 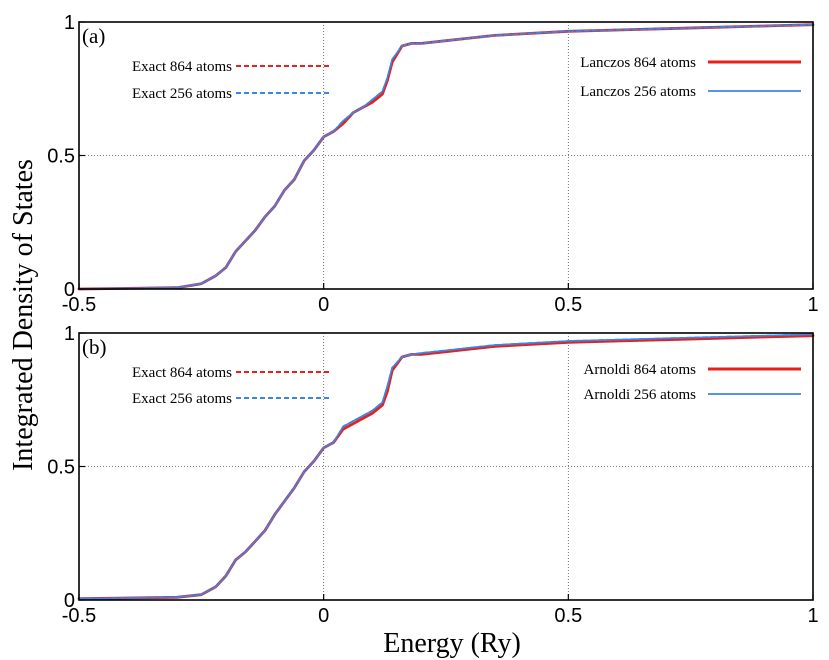 I want to click on x-axis-title: Energy (Ry), so click(x=452, y=643).